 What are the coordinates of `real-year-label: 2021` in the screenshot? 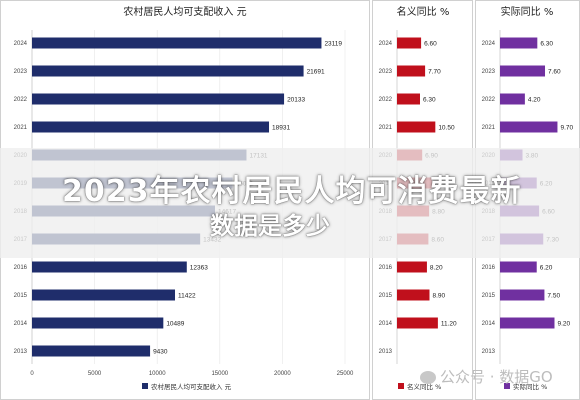 It's located at (489, 128).